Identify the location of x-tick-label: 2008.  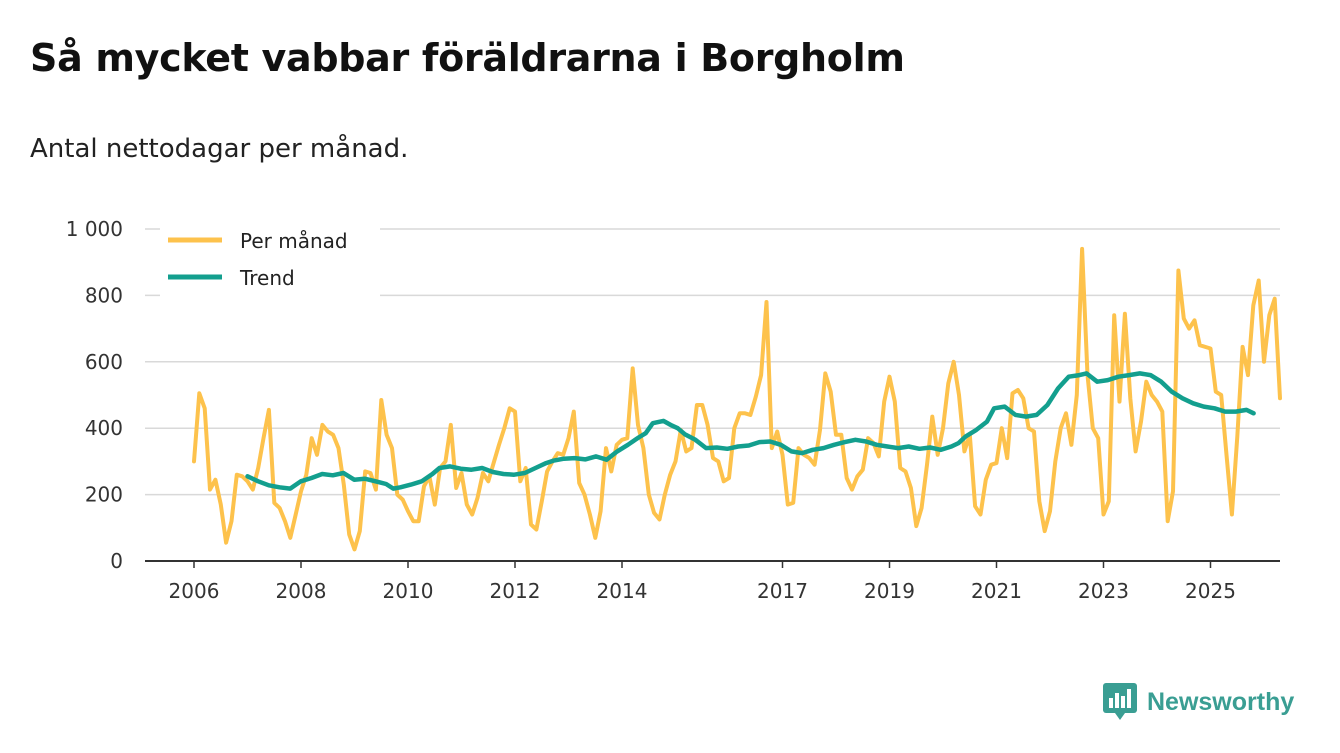
(301, 591).